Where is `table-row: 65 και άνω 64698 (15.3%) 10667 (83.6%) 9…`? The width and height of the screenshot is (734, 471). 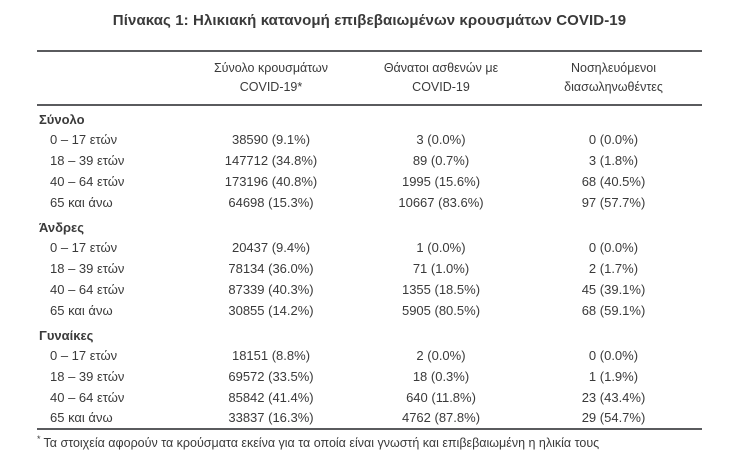 table-row: 65 και άνω 64698 (15.3%) 10667 (83.6%) 9… is located at coordinates (369, 202).